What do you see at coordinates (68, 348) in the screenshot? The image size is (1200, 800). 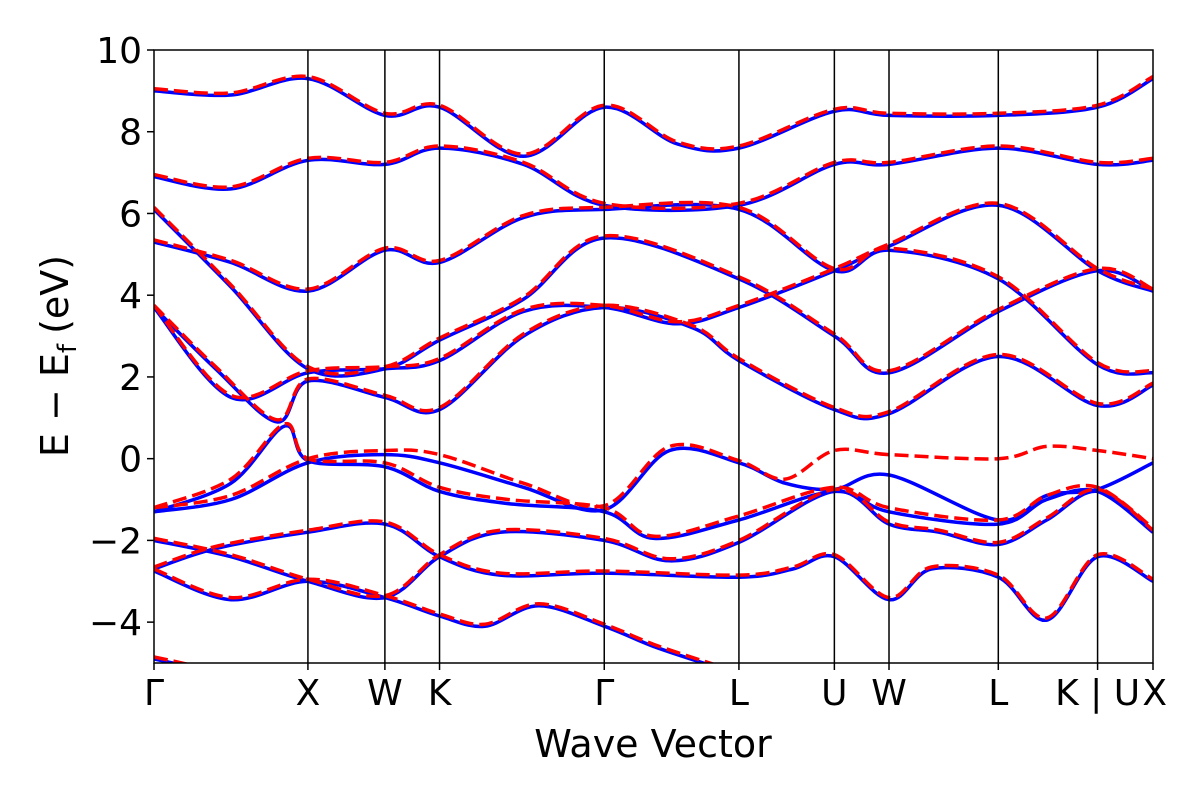 I see `y-axis-title-subscript: f` at bounding box center [68, 348].